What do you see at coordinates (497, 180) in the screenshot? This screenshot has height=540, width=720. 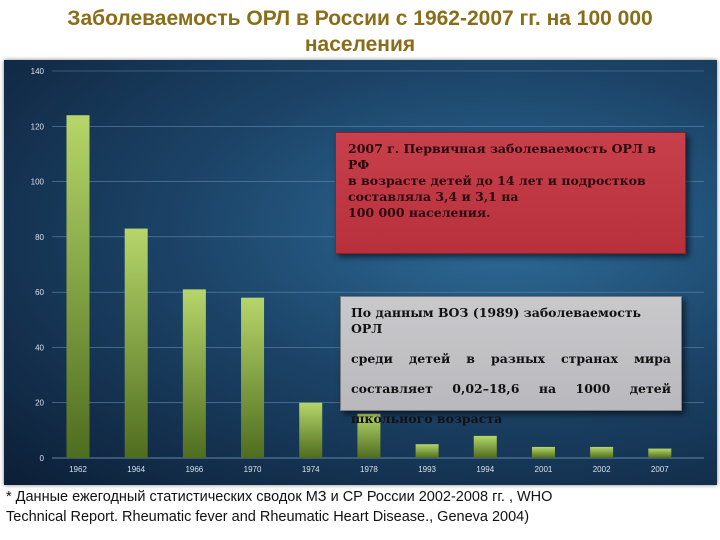 I see `info-box-russia-line: в возрасте детей до 14 лет и подростков` at bounding box center [497, 180].